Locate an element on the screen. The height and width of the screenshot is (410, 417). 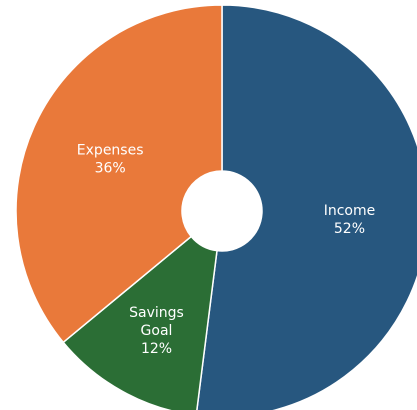
slice-category-label: Expenses is located at coordinates (110, 150).